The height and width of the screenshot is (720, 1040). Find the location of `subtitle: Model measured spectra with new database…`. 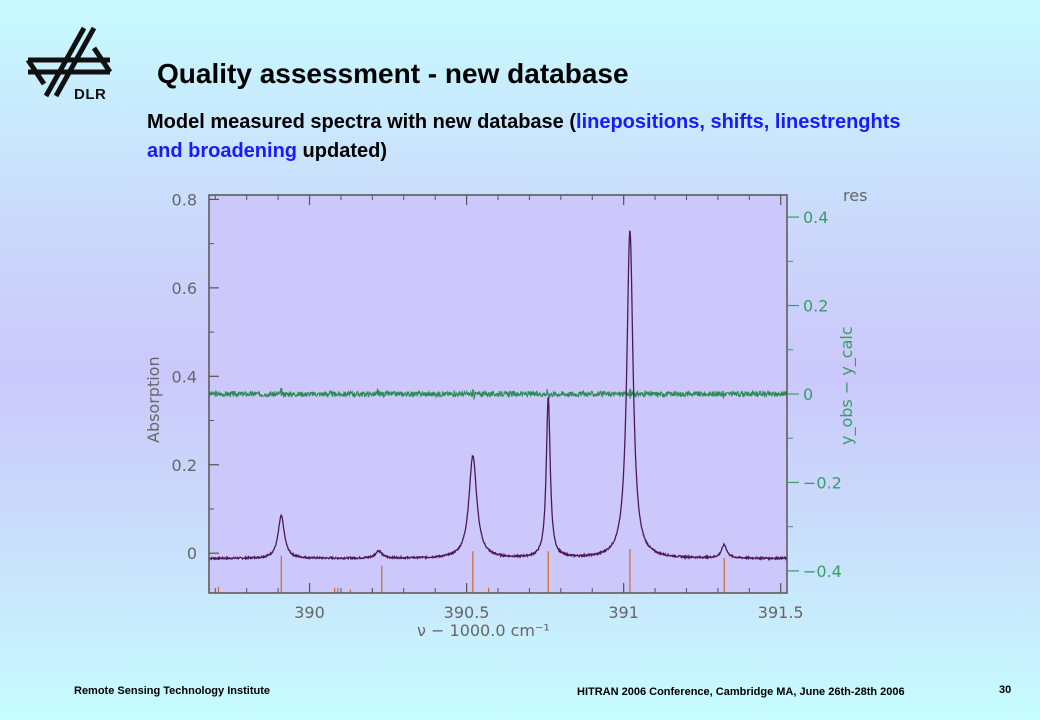

subtitle: Model measured spectra with new database… is located at coordinates (537, 137).